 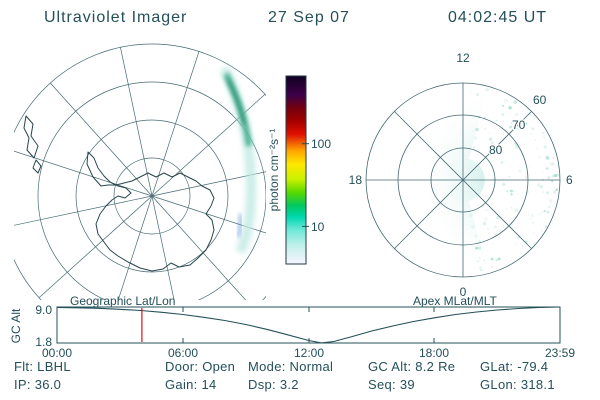 What do you see at coordinates (318, 227) in the screenshot?
I see `colorbar-tick-label-10: 10` at bounding box center [318, 227].